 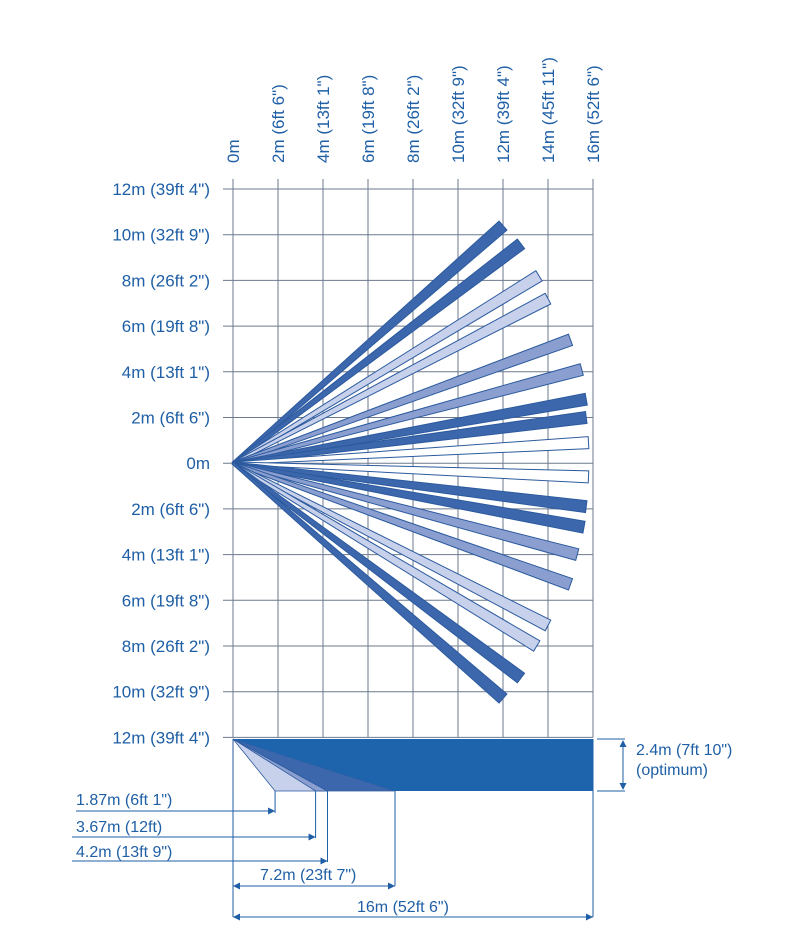 I want to click on distance-label-5: 16m (52ft 6"), so click(x=403, y=907).